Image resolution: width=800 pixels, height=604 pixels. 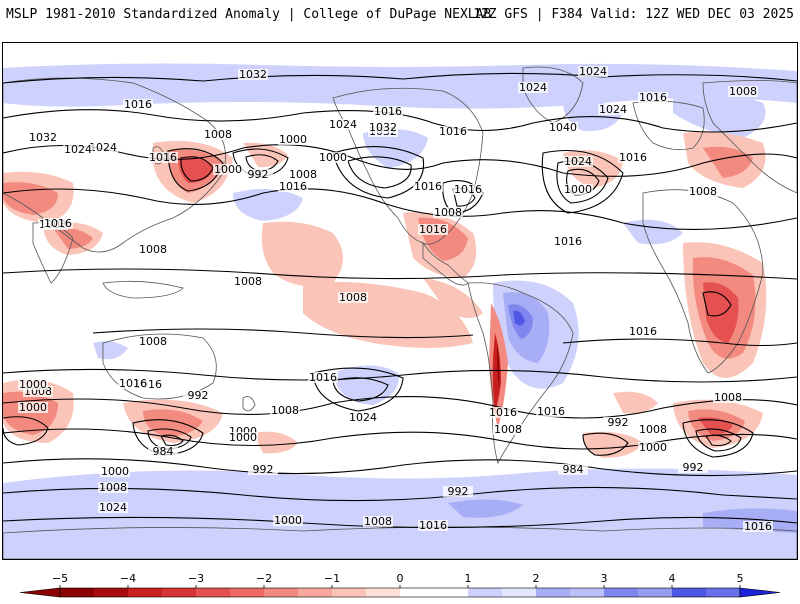 I want to click on colorbar-tick-label: −3, so click(x=196, y=578).